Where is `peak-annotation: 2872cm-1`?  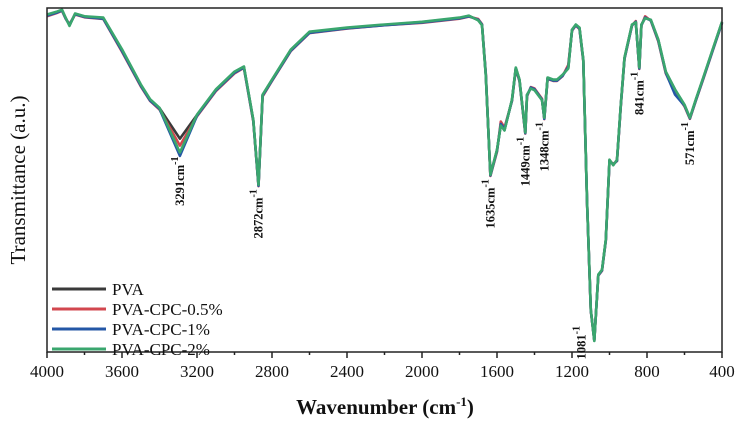 peak-annotation: 2872cm-1 is located at coordinates (257, 213).